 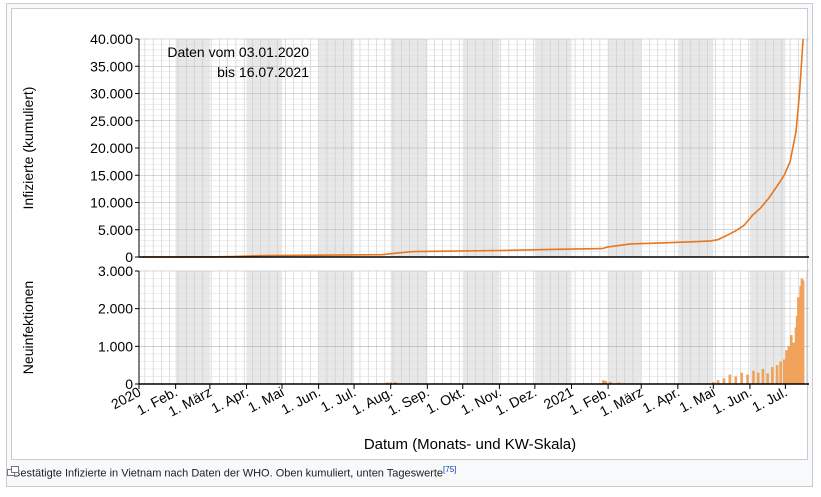 I want to click on y-tick-label: 25.000, so click(x=111, y=121).